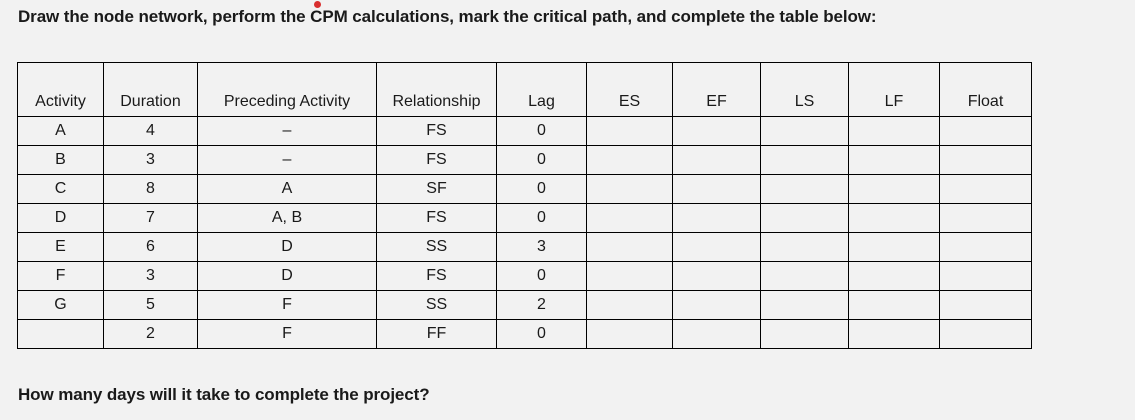 This screenshot has width=1135, height=420. Describe the element at coordinates (60, 276) in the screenshot. I see `cell-activity: F` at that location.